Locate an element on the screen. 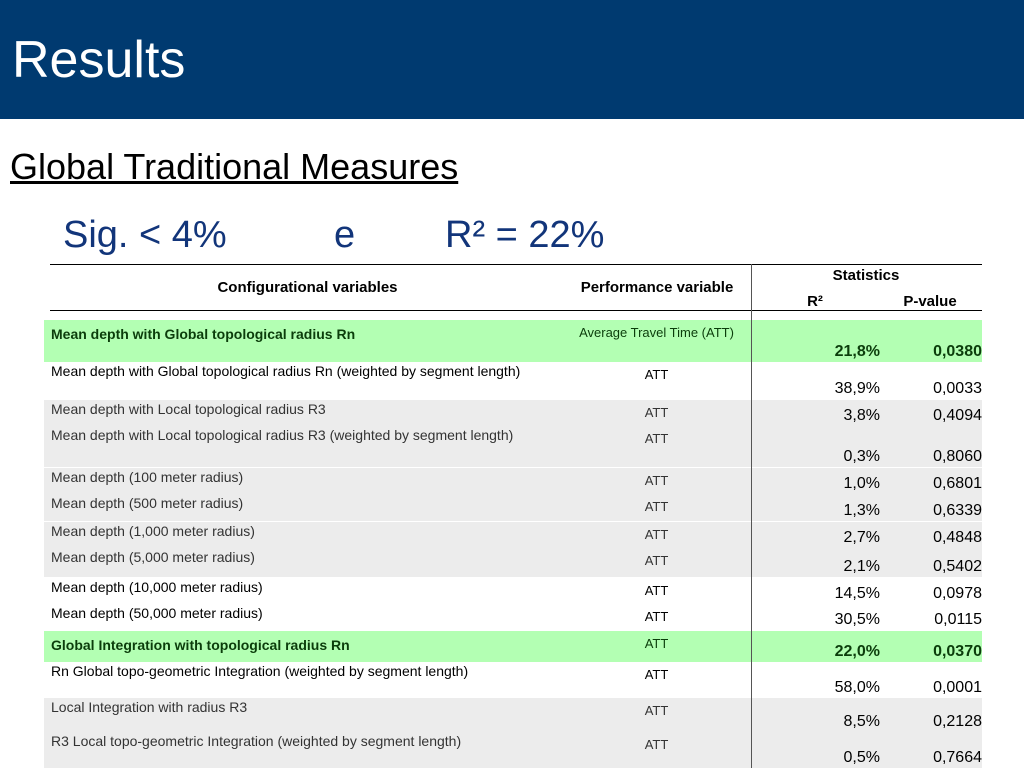  r2-cell: 14,5% is located at coordinates (857, 593).